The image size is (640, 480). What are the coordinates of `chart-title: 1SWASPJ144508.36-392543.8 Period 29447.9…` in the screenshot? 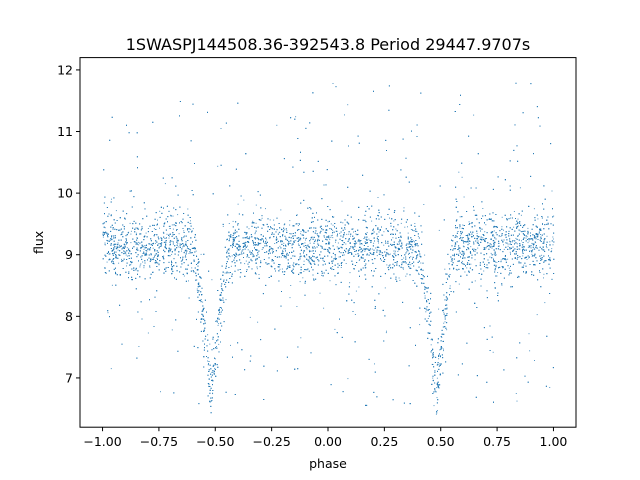 It's located at (328, 44).